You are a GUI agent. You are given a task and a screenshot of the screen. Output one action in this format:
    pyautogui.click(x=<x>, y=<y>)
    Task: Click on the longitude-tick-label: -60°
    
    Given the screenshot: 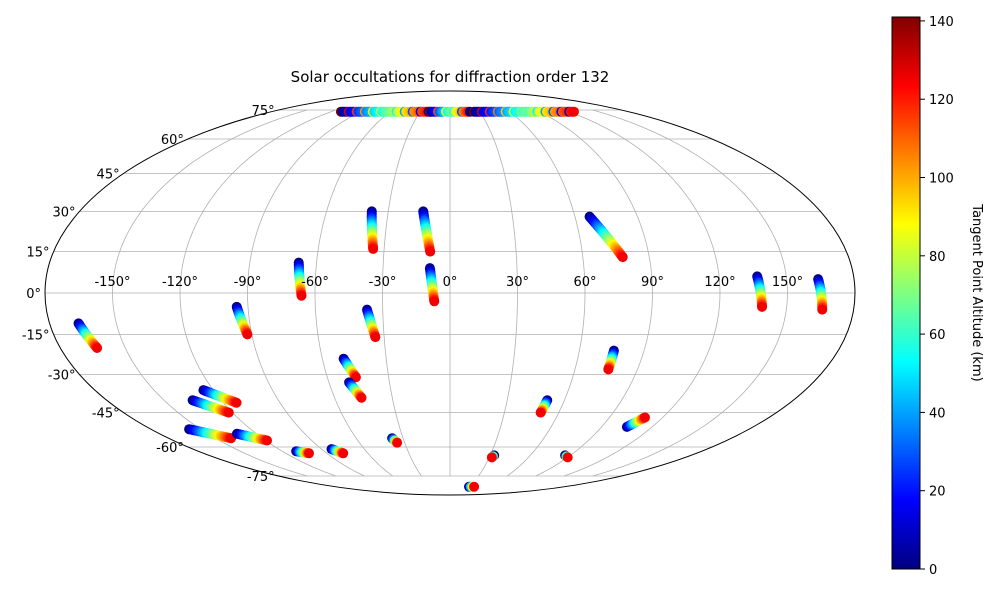 What is the action you would take?
    pyautogui.click(x=315, y=282)
    